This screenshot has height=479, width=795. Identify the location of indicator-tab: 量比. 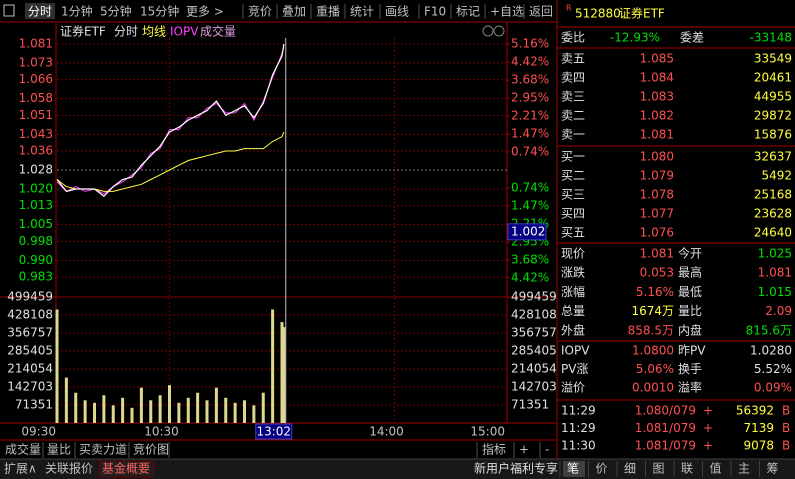
(59, 450).